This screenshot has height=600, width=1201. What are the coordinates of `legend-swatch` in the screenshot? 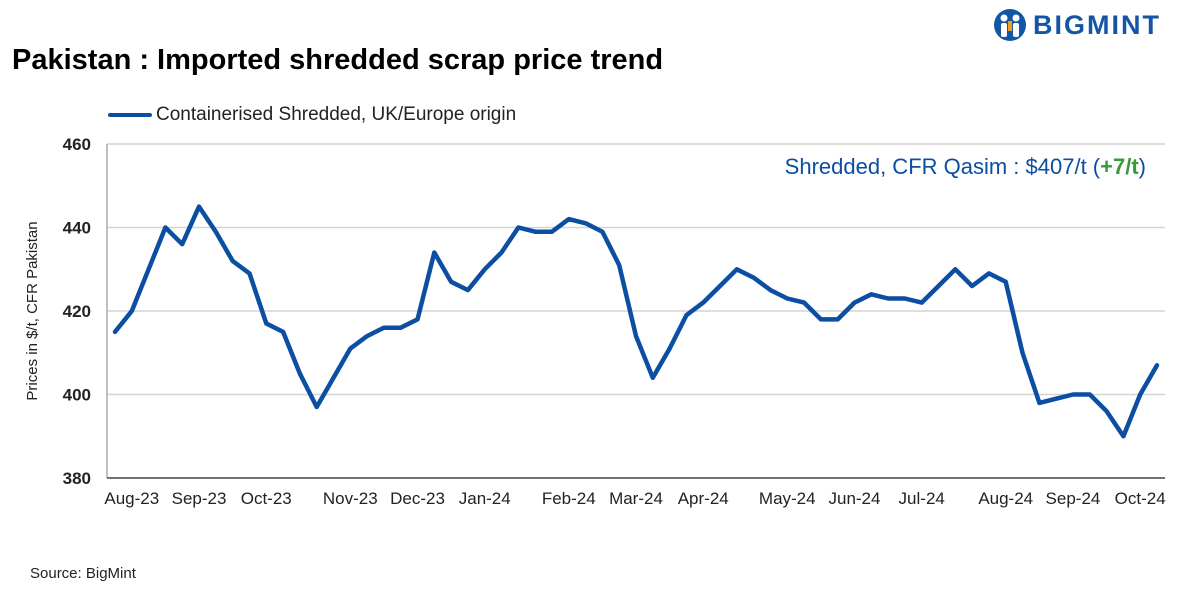 It's located at (130, 115).